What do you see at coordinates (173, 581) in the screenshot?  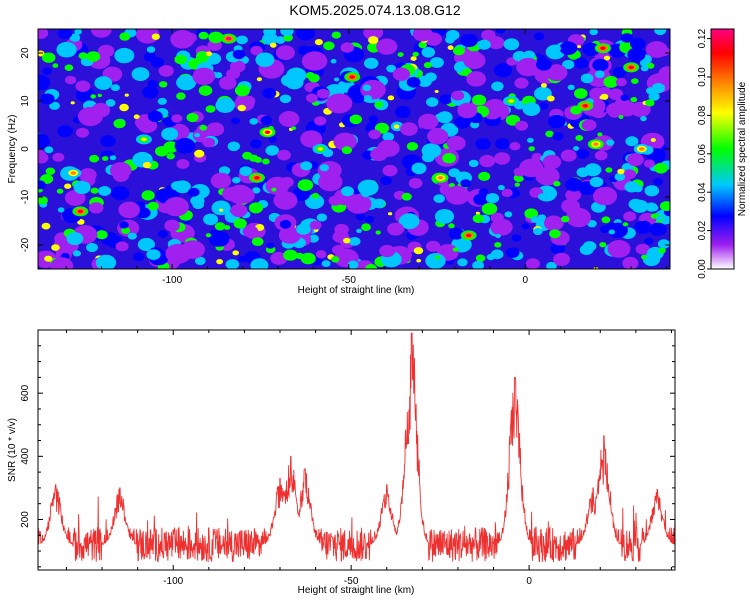 I see `line-xtick-label: -100` at bounding box center [173, 581].